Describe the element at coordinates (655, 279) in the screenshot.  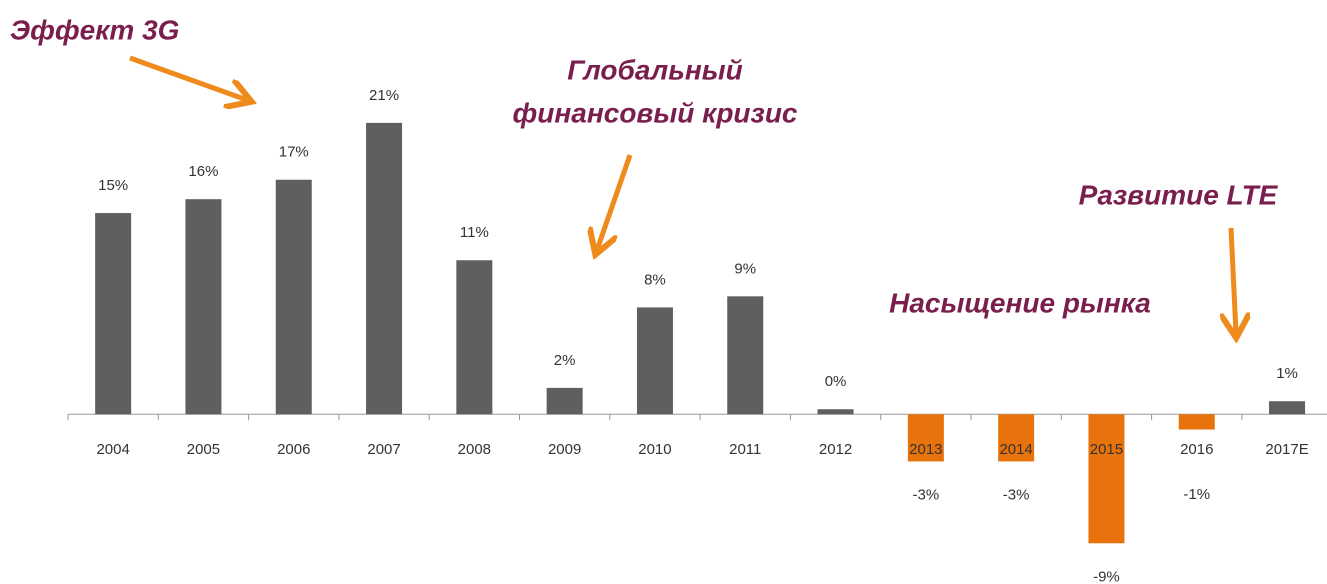
I see `data-label: 8%` at that location.